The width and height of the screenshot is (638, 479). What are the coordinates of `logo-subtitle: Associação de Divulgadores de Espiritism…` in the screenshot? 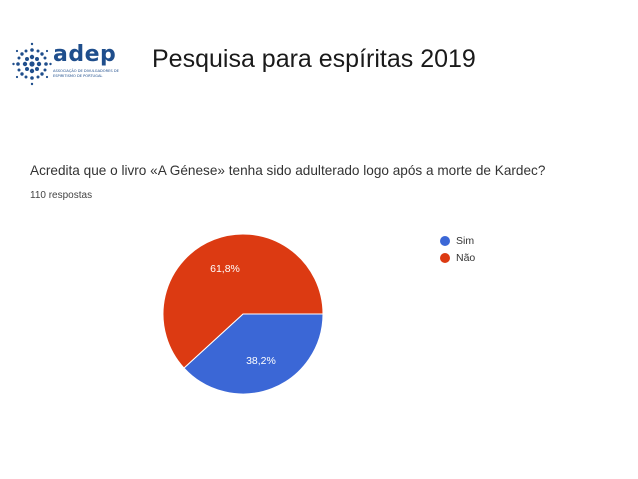 It's located at (86, 73).